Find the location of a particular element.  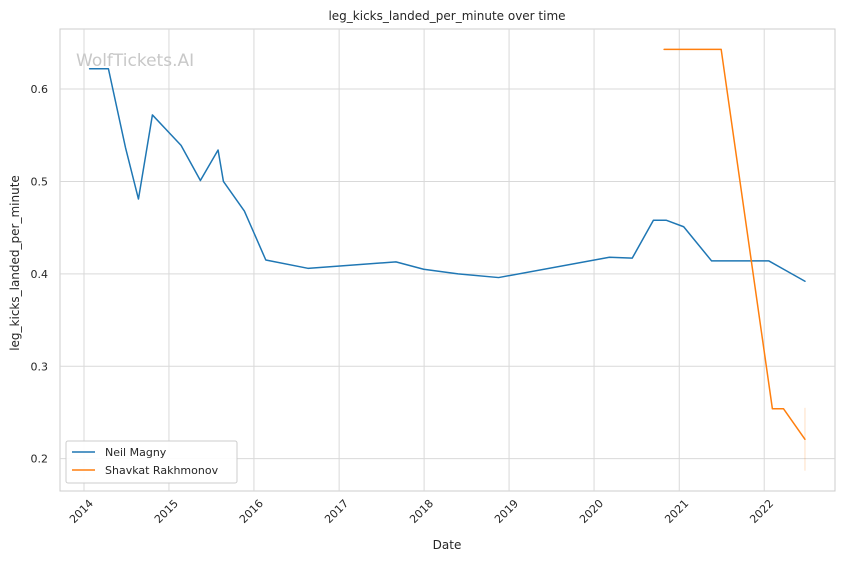

x-axis-label: Date is located at coordinates (447, 545).